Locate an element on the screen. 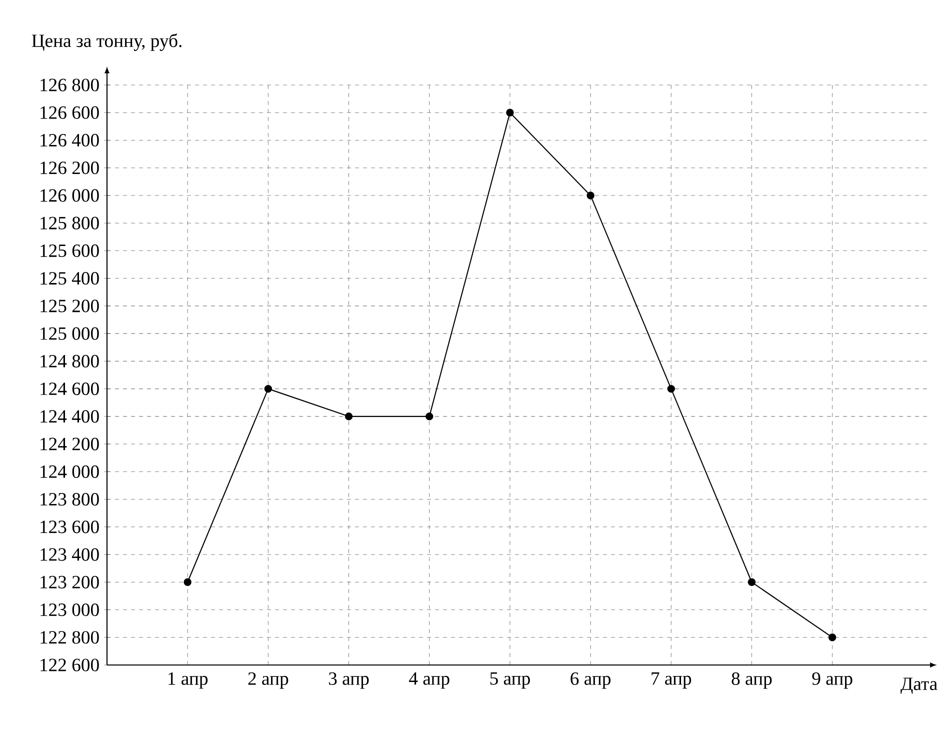 Image resolution: width=944 pixels, height=731 pixels. y-tick-label: 123 800 is located at coordinates (69, 499).